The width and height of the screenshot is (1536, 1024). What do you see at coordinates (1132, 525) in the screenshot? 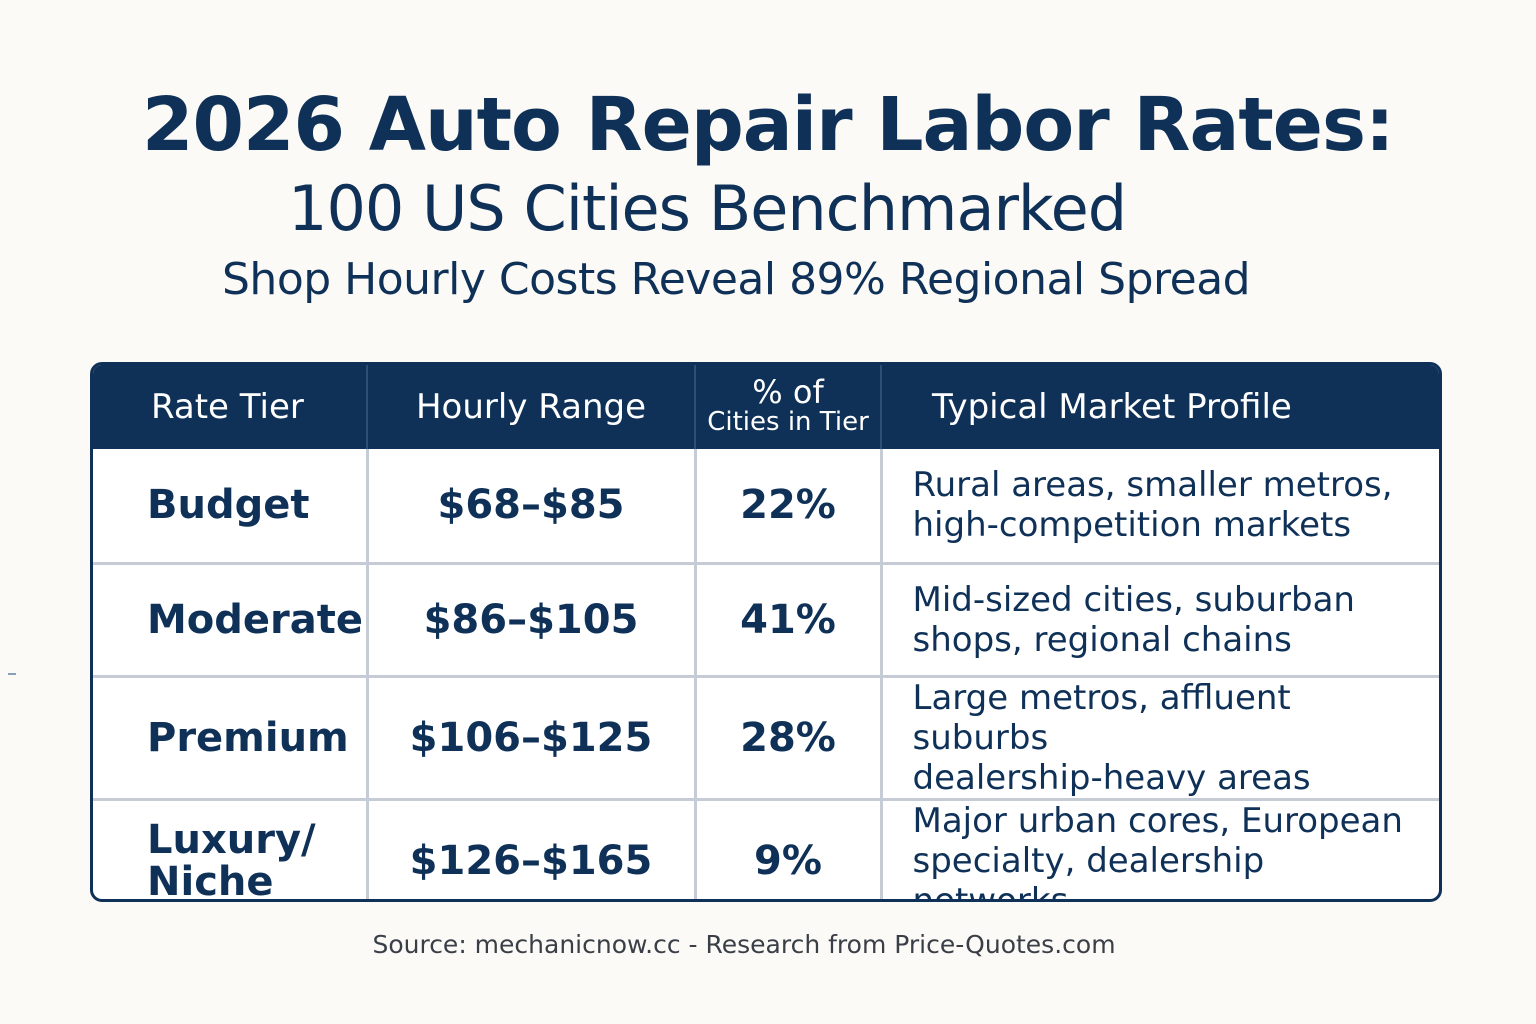
I see `profile-line: high-competition markets` at bounding box center [1132, 525].